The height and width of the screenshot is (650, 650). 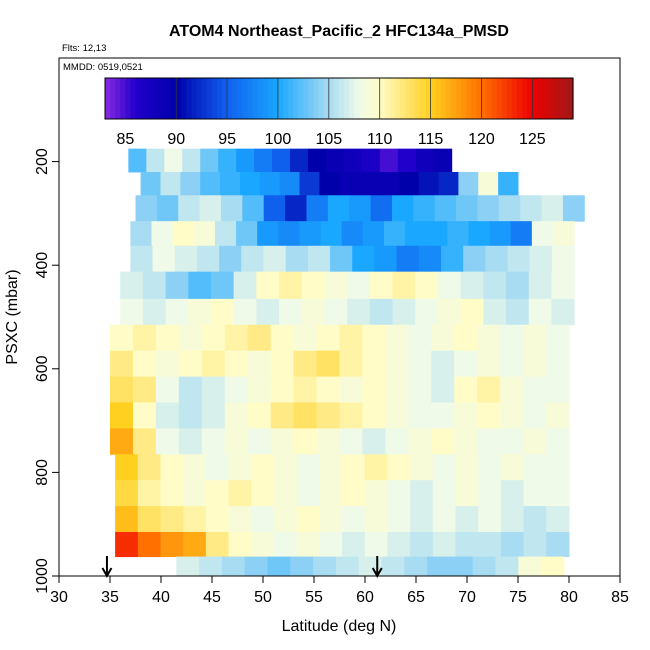 I want to click on colorbar-tick-label: 90, so click(x=176, y=139).